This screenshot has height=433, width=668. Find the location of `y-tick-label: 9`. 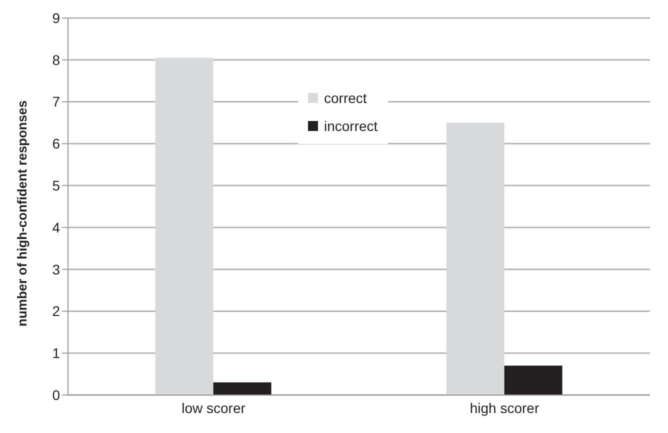

y-tick-label: 9 is located at coordinates (56, 18).